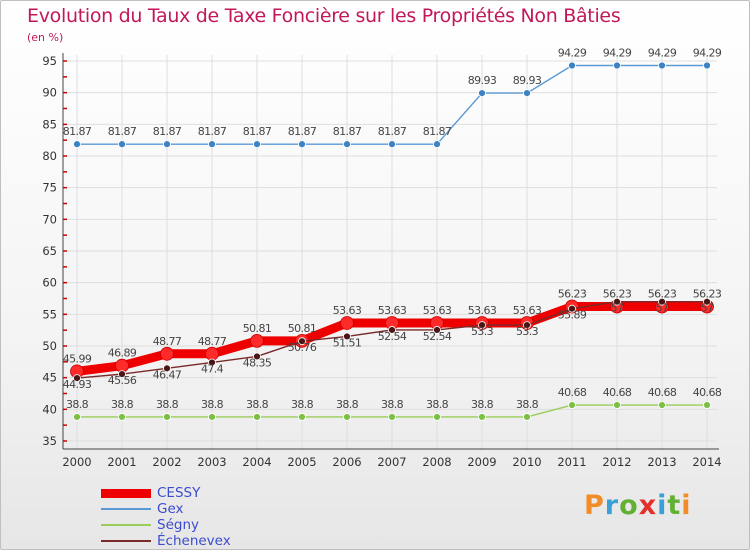 This screenshot has height=550, width=750. Describe the element at coordinates (186, 541) in the screenshot. I see `legend-item: Échenevex` at that location.